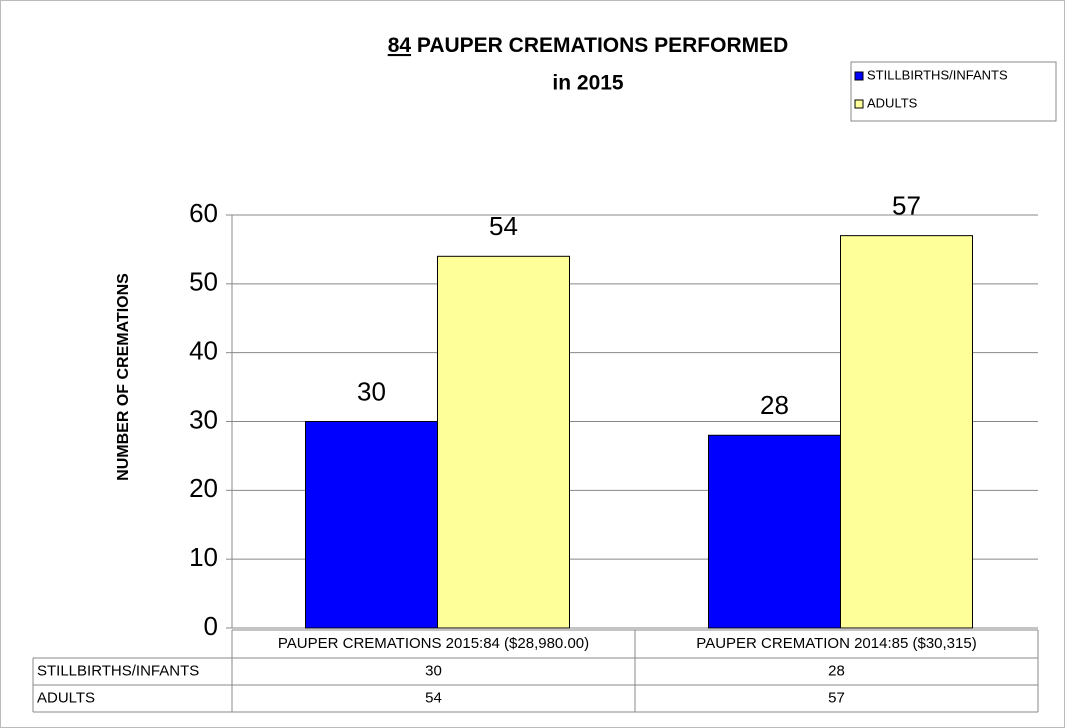 This screenshot has width=1065, height=728. What do you see at coordinates (203, 351) in the screenshot?
I see `y-tick-label: 40` at bounding box center [203, 351].